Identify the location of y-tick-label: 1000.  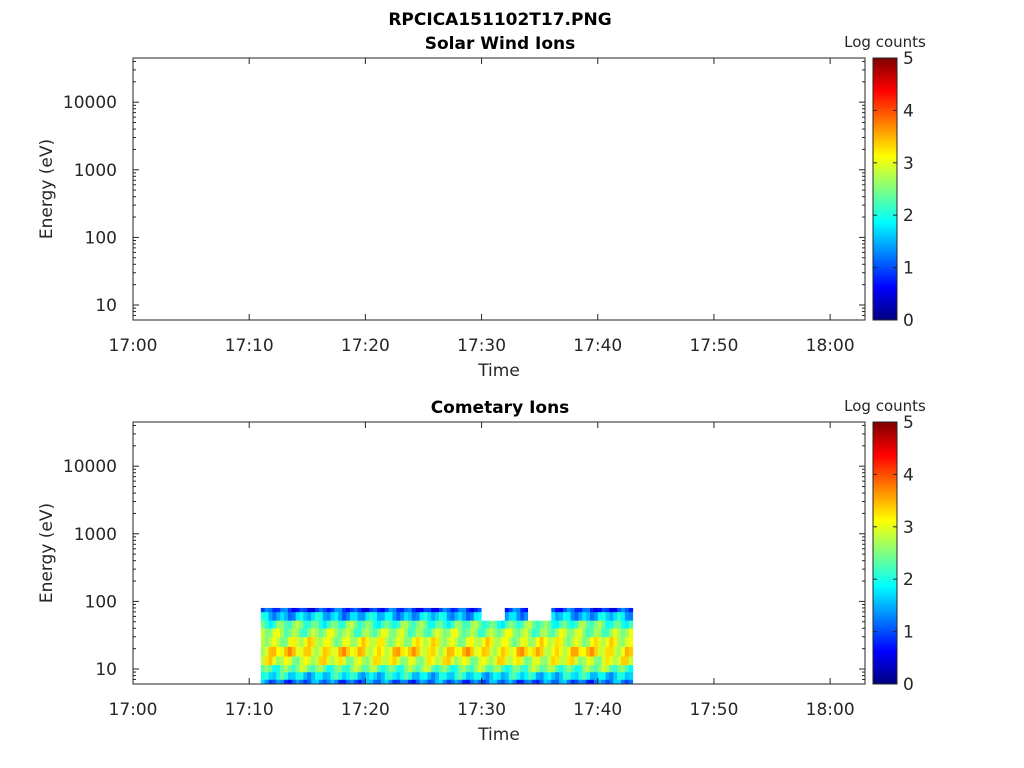
(95, 171).